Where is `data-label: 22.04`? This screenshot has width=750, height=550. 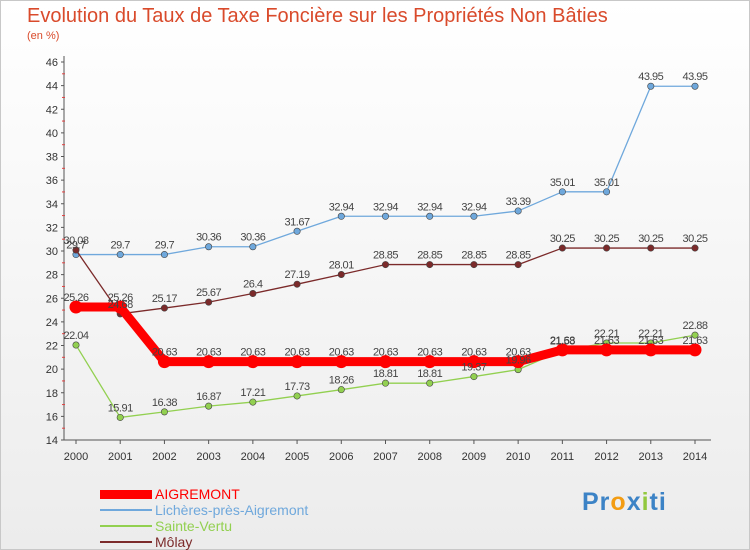 data-label: 22.04 is located at coordinates (75, 336).